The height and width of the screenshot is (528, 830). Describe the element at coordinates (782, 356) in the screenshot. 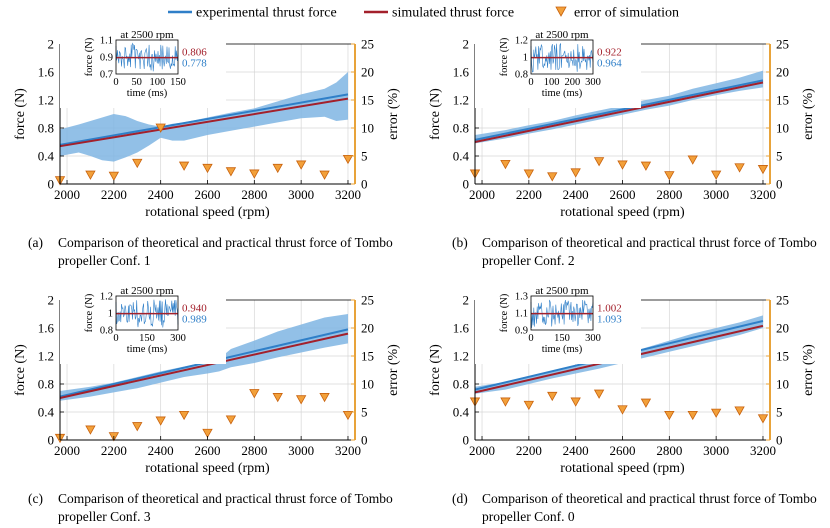

I see `y2-tick-label-d: 15` at that location.